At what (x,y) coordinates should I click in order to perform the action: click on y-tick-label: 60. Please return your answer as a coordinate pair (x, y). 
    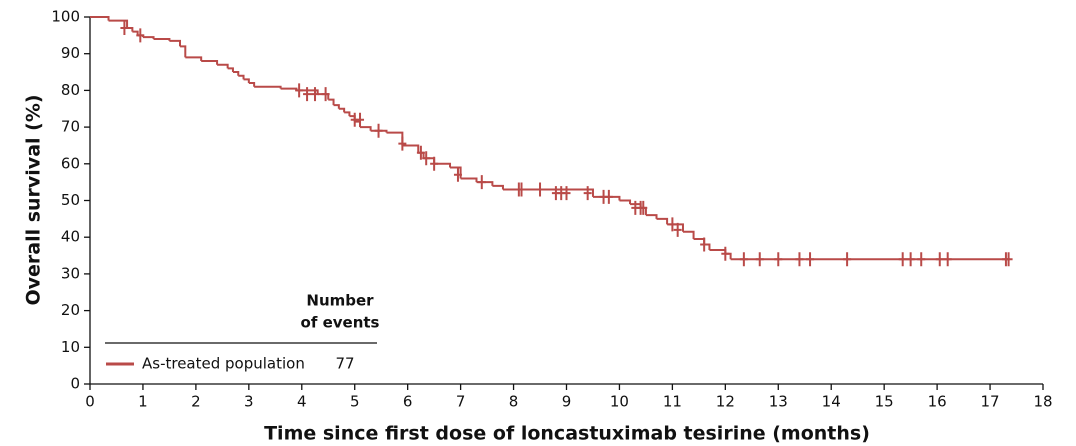
    Looking at the image, I should click on (70, 163).